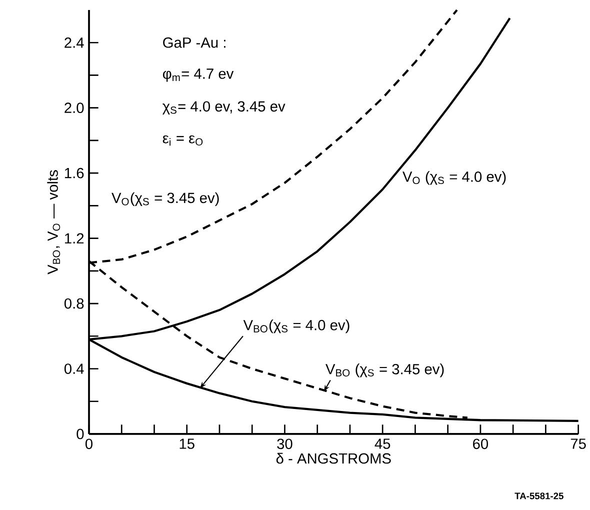 This screenshot has height=510, width=590. What do you see at coordinates (53, 222) in the screenshot?
I see `y-axis-title: V$_{BO}$, V$_{O}$ — volts` at bounding box center [53, 222].